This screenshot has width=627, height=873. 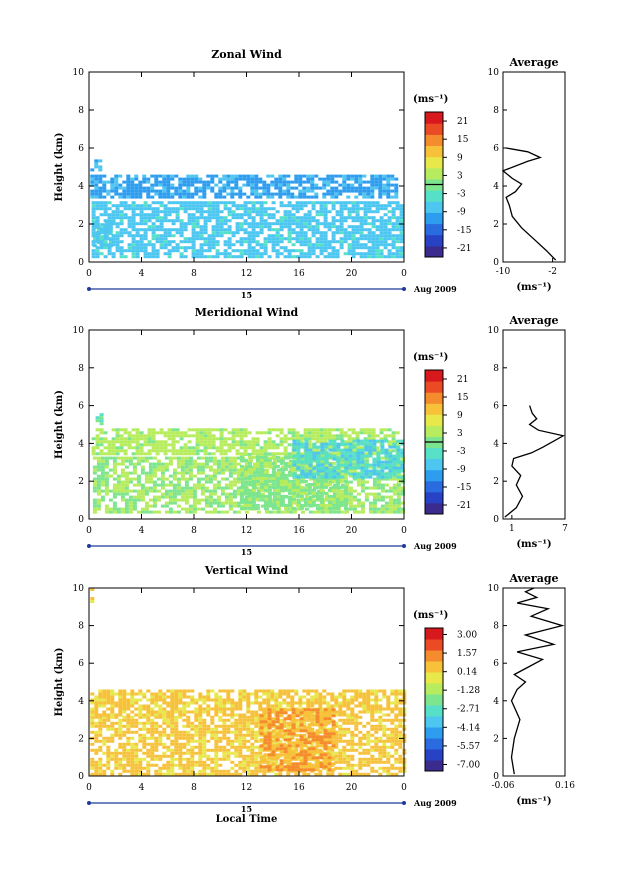 I want to click on x-tick-label: 12, so click(x=246, y=531).